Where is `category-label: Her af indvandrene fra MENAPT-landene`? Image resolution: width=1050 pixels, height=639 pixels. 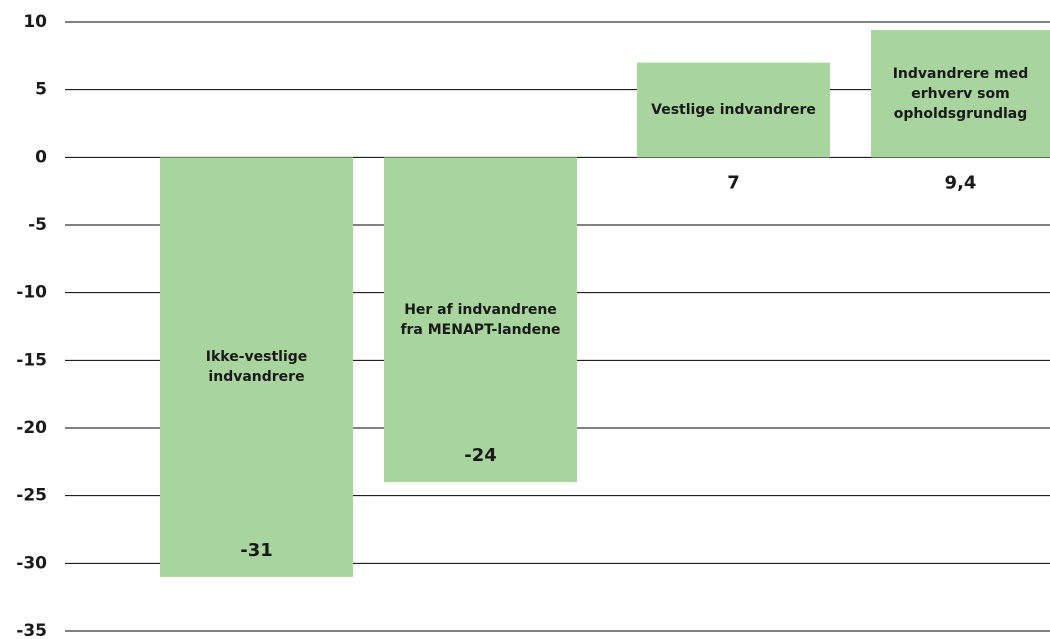 category-label: Her af indvandrene fra MENAPT-landene is located at coordinates (480, 319).